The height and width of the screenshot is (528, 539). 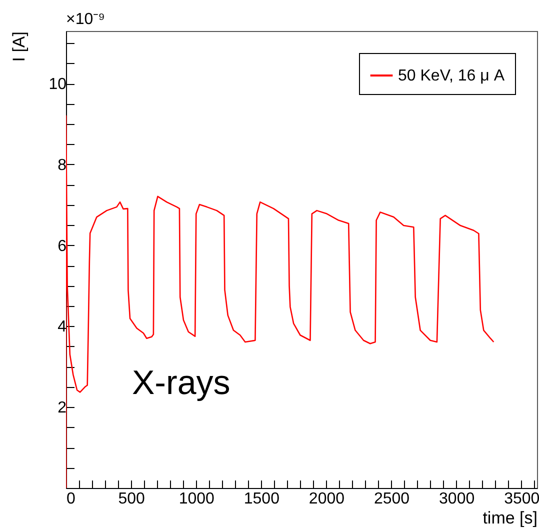 I want to click on x-tick-label: 500, so click(x=131, y=499).